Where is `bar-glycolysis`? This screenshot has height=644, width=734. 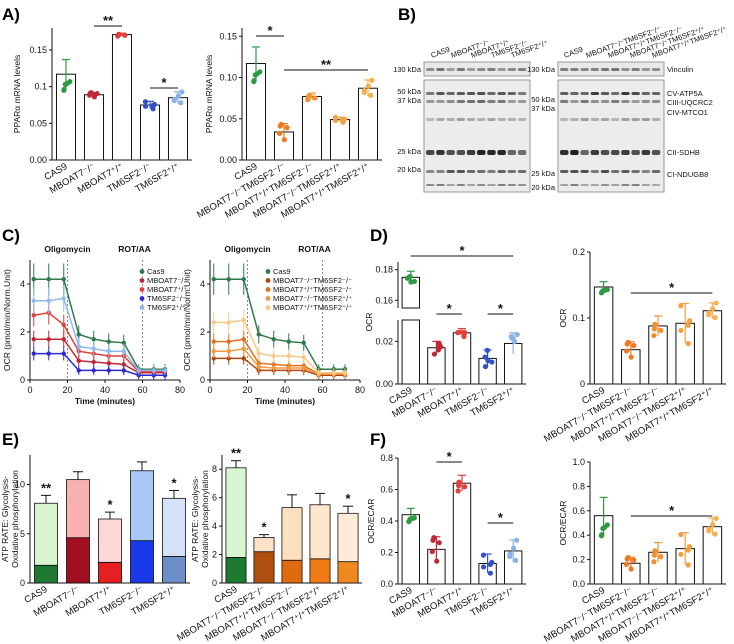
bar-glycolysis is located at coordinates (236, 570).